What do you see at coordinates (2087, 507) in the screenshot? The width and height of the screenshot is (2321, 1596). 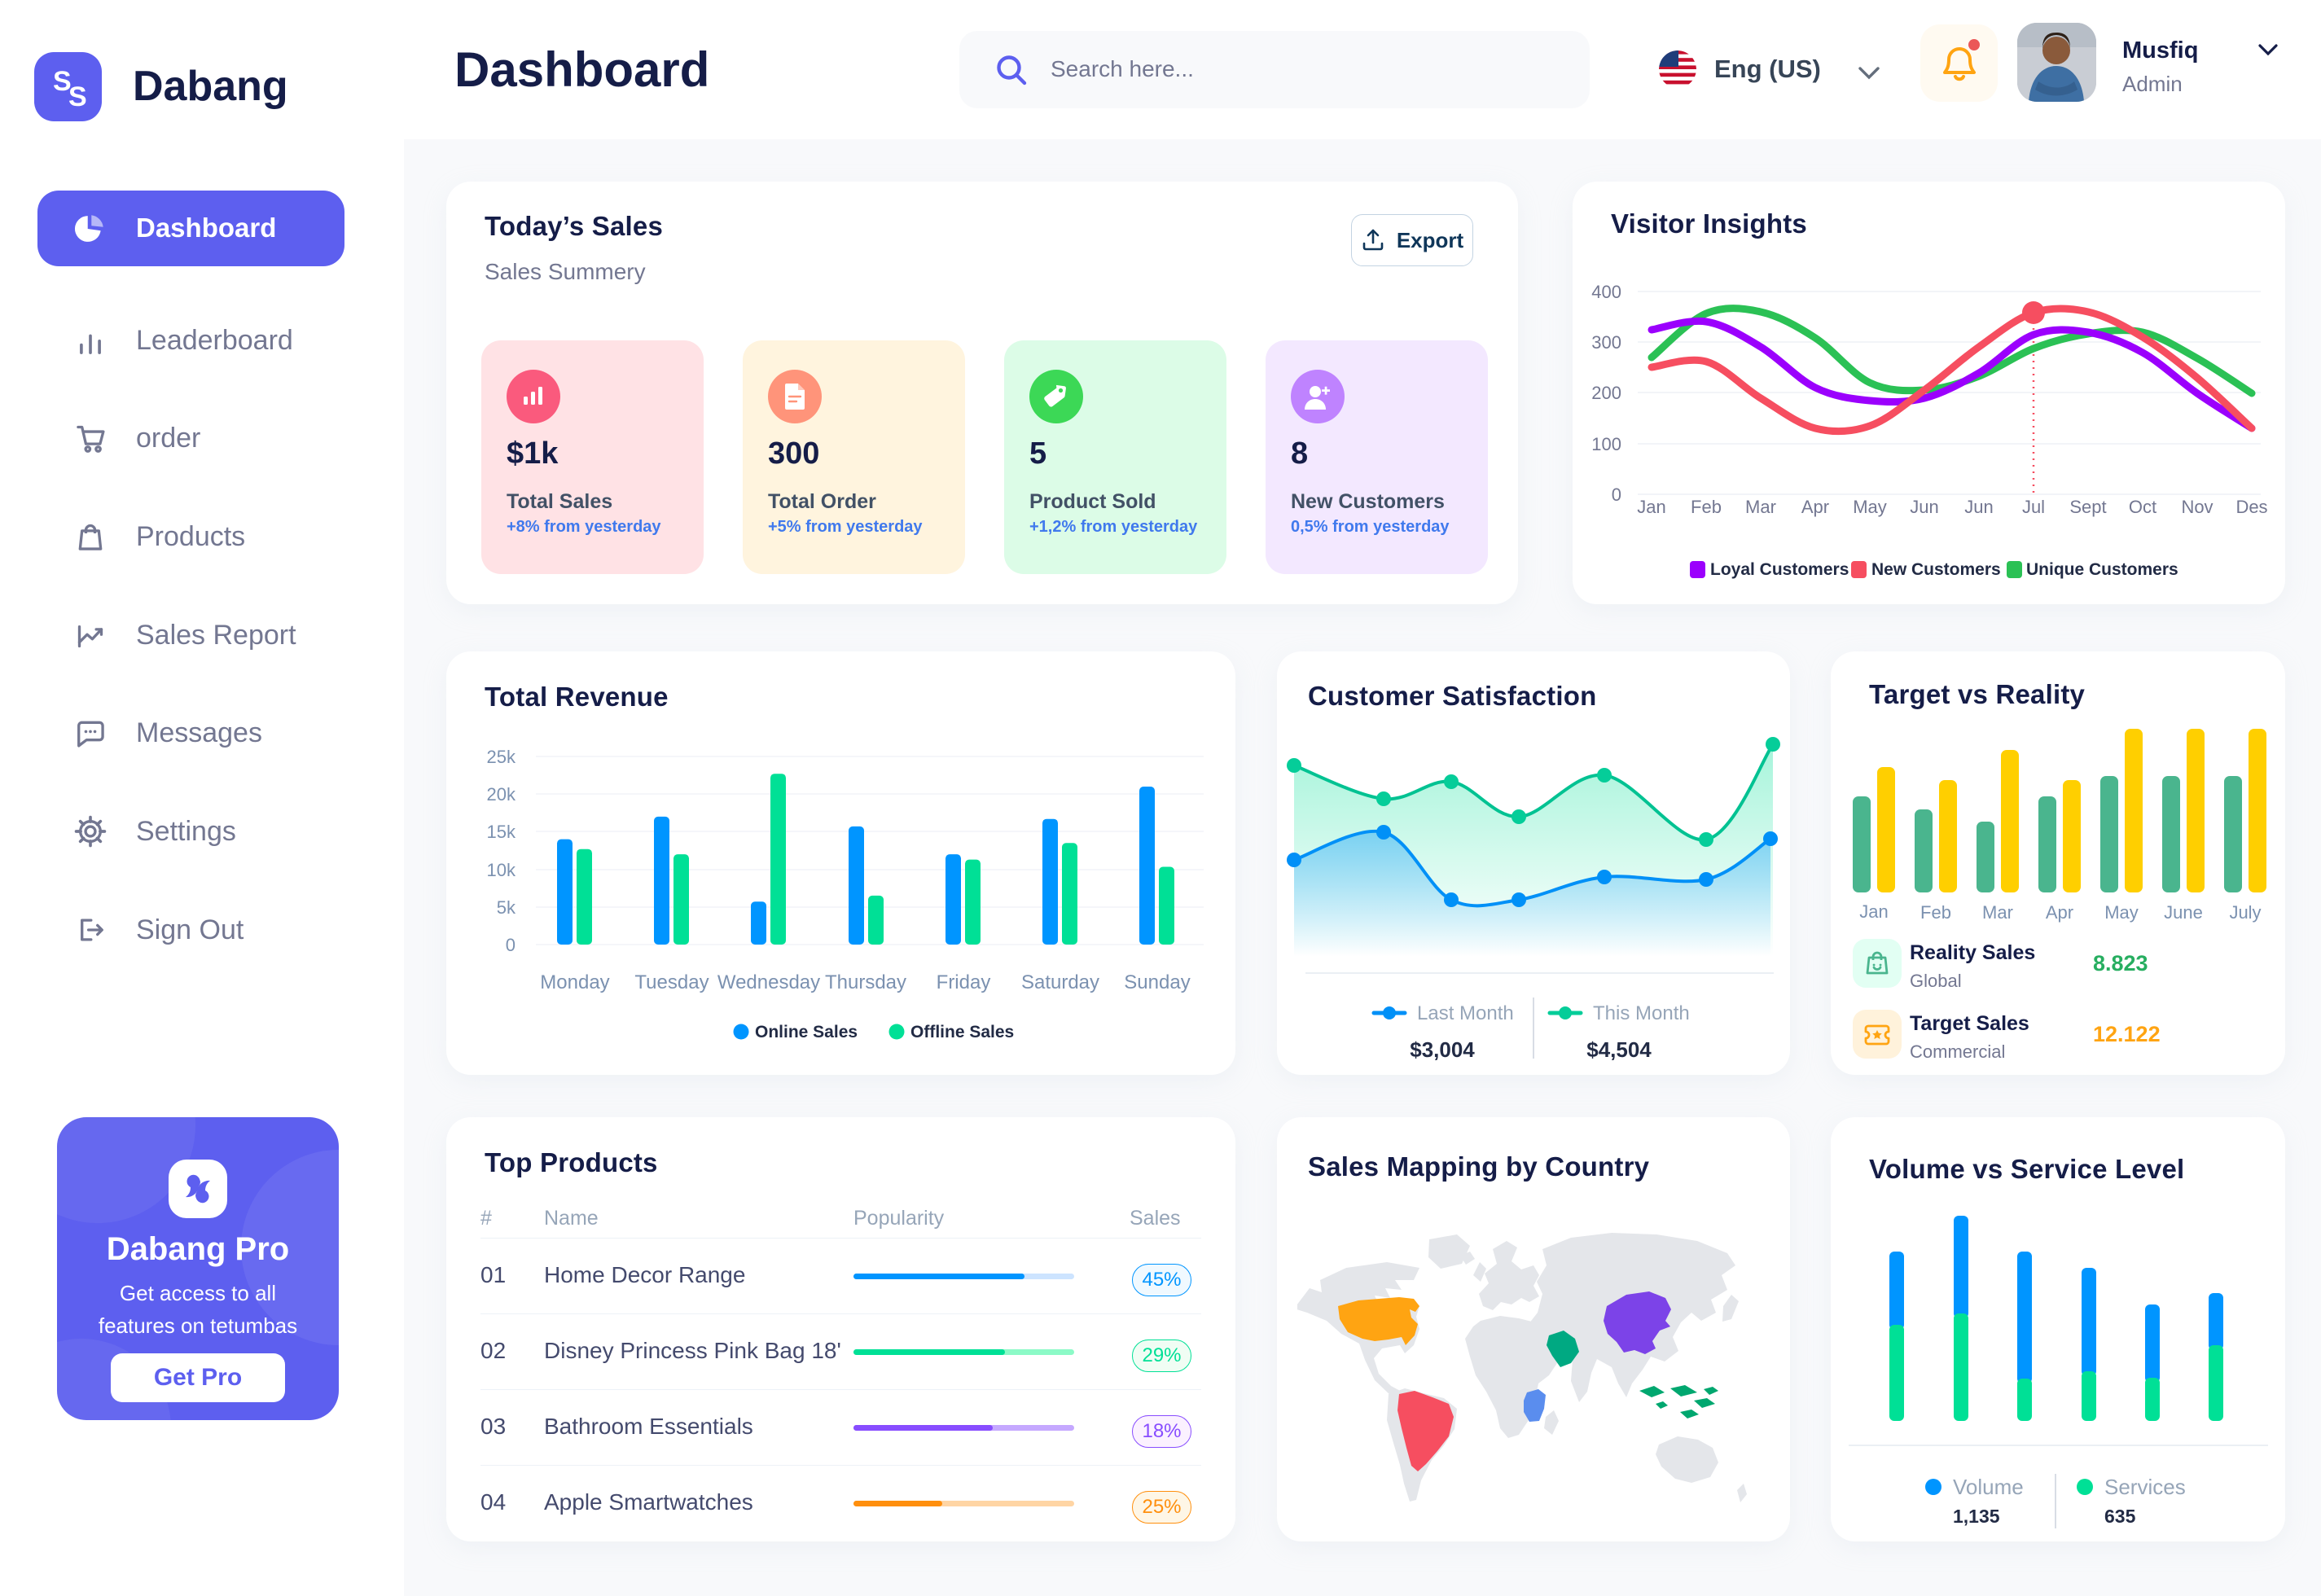 I see `svg-text: Sept` at bounding box center [2087, 507].